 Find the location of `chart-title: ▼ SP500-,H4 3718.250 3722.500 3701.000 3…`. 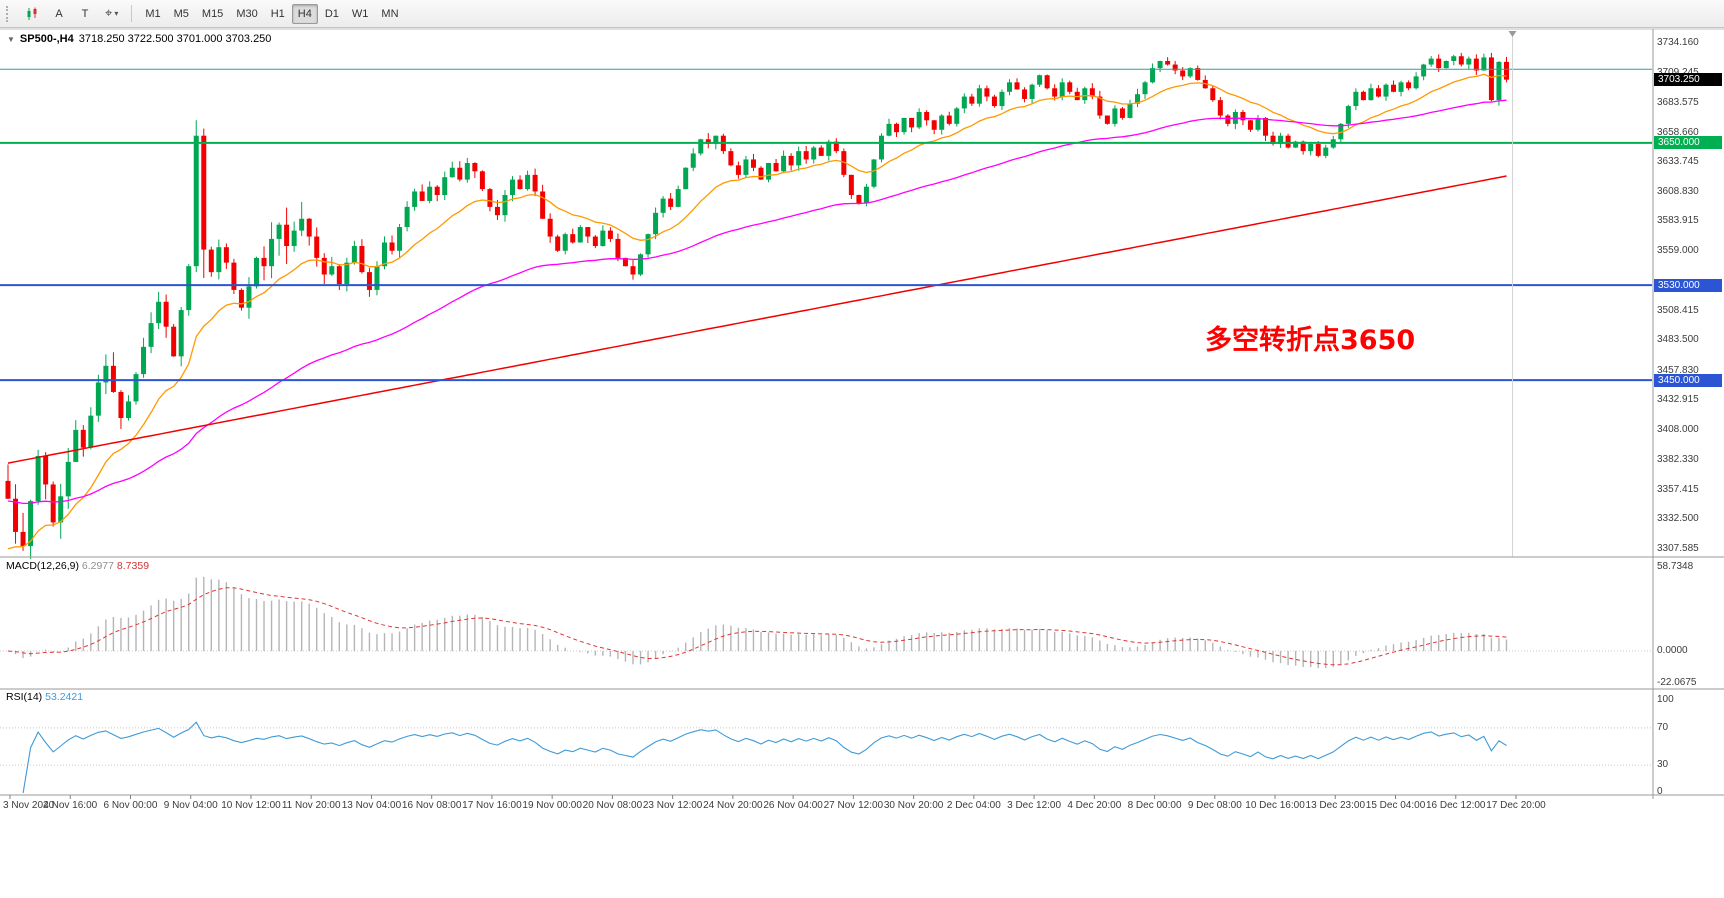

chart-title: ▼ SP500-,H4 3718.250 3722.500 3701.000 3… is located at coordinates (139, 39).